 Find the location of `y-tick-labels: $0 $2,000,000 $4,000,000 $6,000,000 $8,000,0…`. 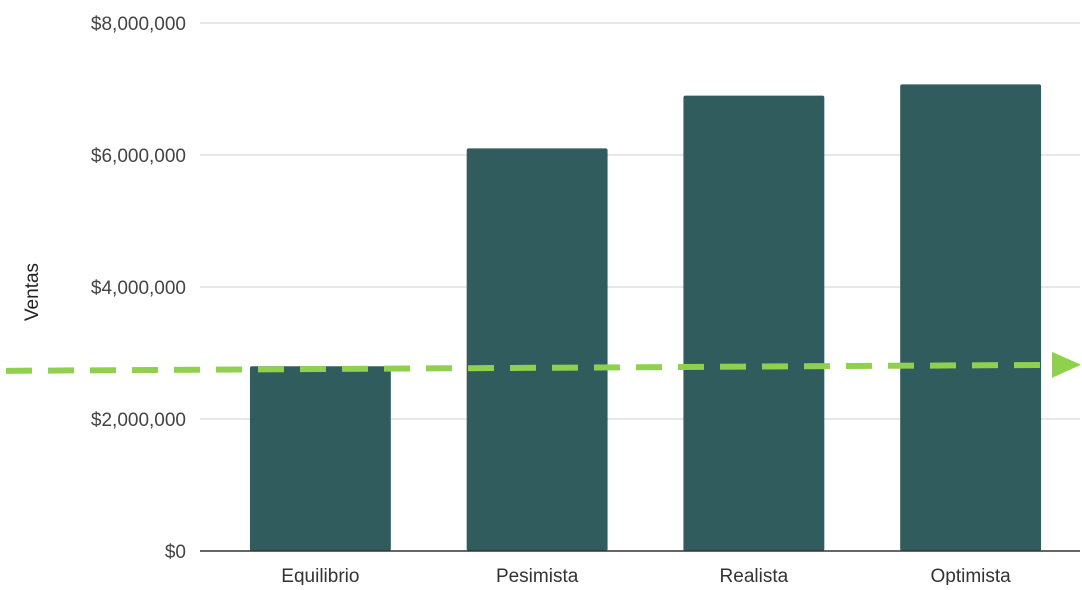

y-tick-labels: $0 $2,000,000 $4,000,000 $6,000,000 $8,000,0… is located at coordinates (138, 288).